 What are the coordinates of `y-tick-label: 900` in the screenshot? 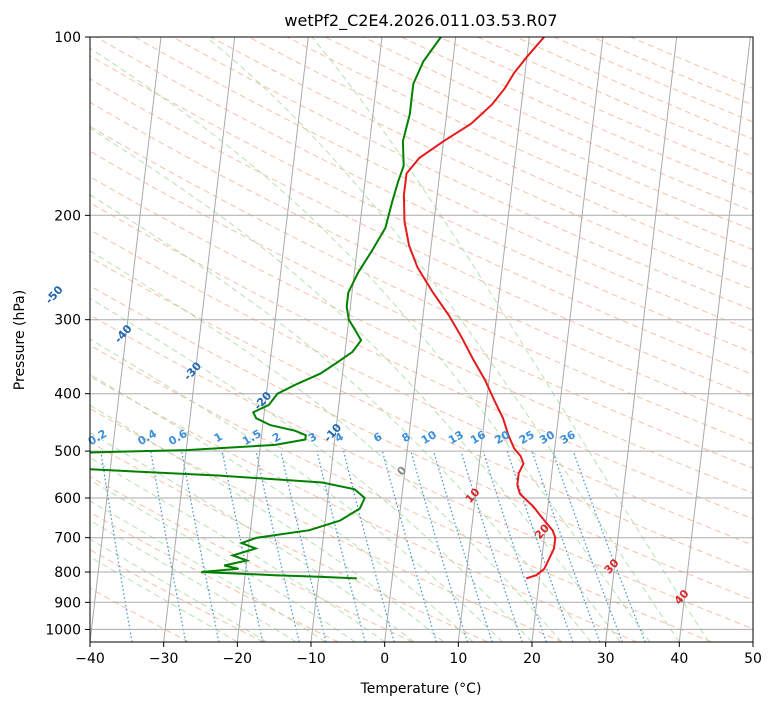 It's located at (67, 603).